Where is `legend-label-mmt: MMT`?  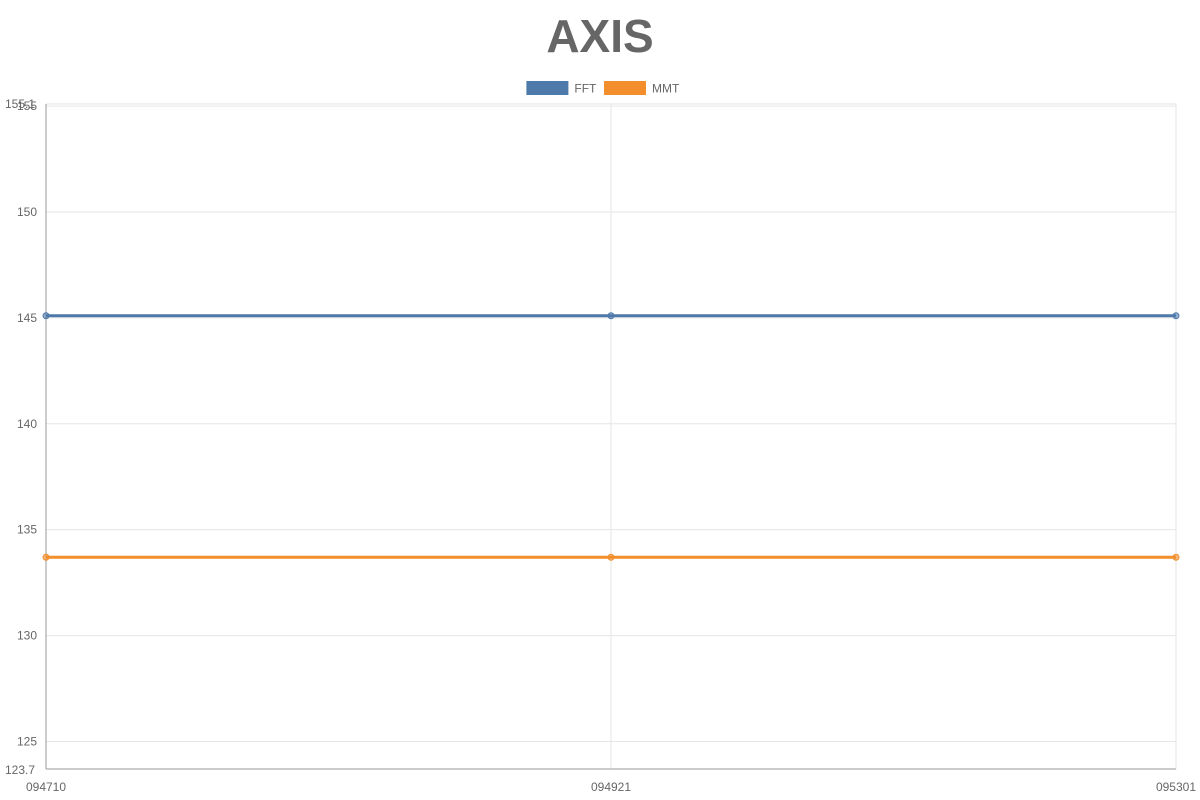
legend-label-mmt: MMT is located at coordinates (666, 89).